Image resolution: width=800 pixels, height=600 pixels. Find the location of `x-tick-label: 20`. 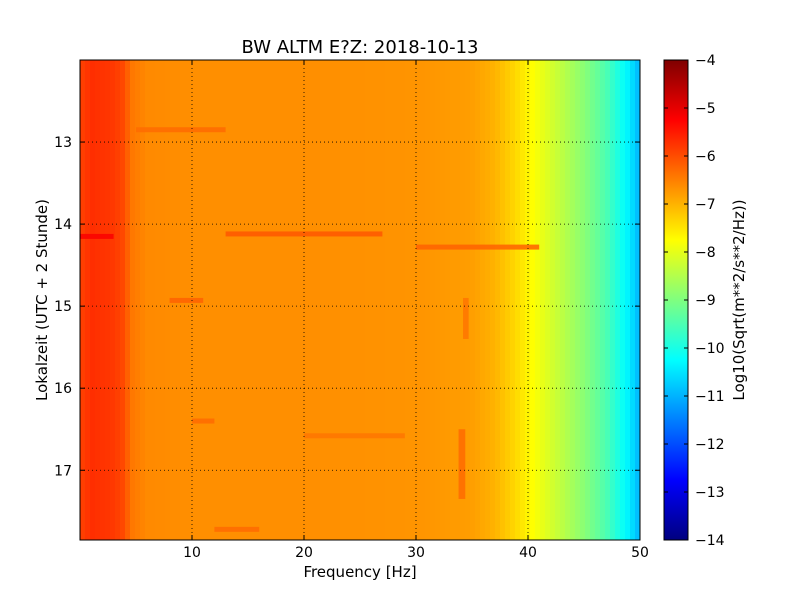

x-tick-label: 20 is located at coordinates (304, 553).